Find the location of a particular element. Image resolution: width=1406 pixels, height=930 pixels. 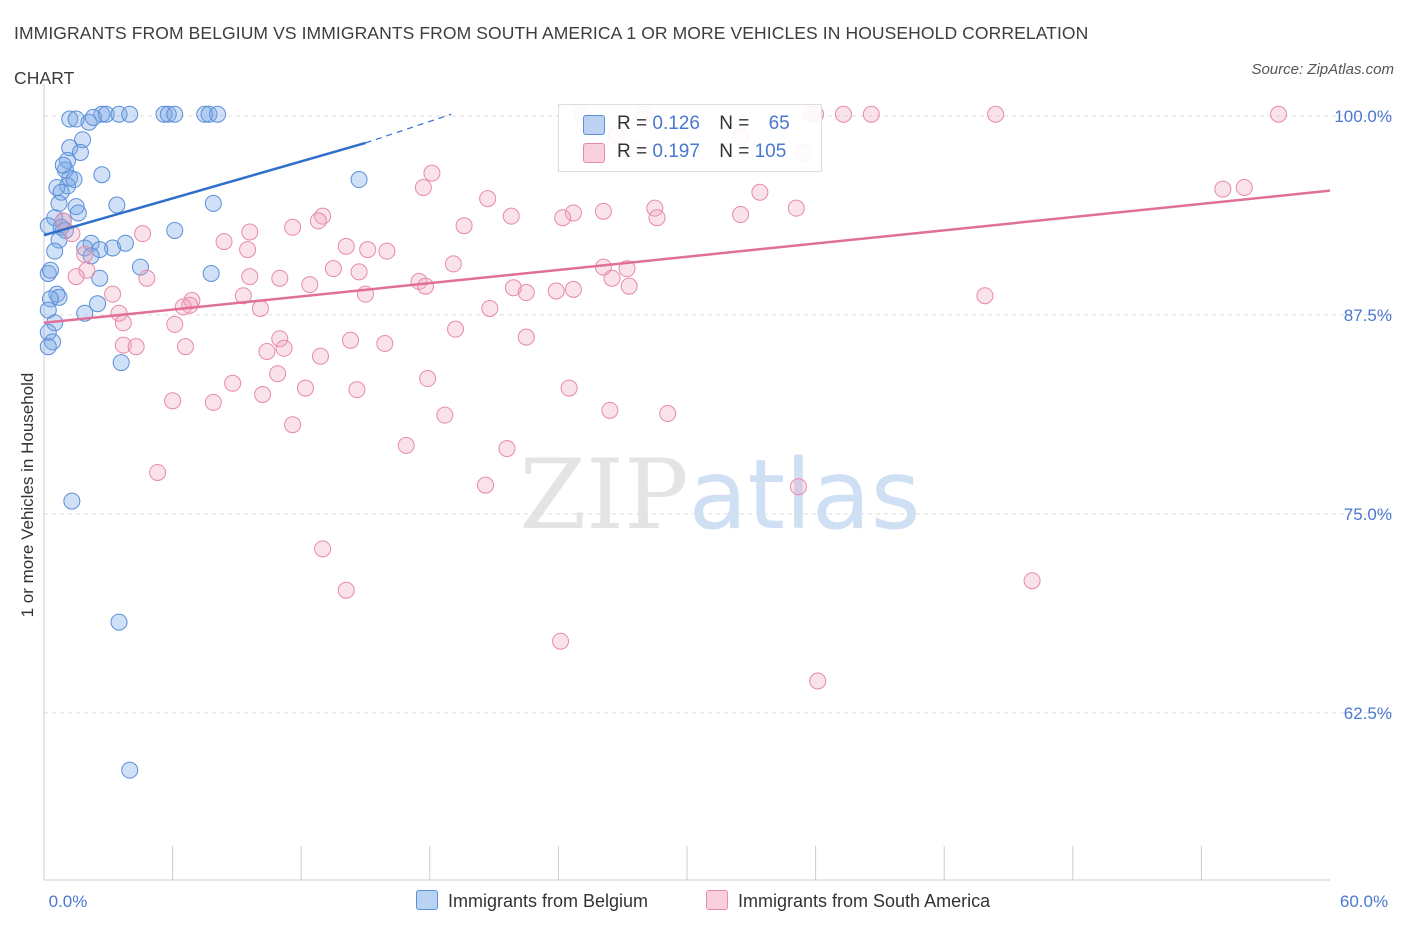

y-tick-label: 100.0% is located at coordinates (1363, 116).